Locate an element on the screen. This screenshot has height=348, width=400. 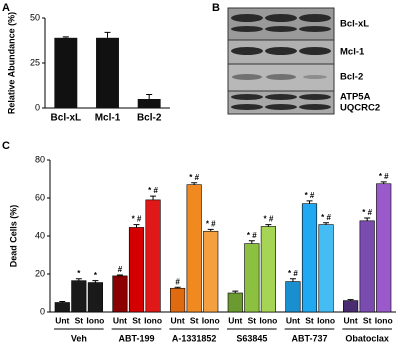
panel-label: A is located at coordinates (6, 8).